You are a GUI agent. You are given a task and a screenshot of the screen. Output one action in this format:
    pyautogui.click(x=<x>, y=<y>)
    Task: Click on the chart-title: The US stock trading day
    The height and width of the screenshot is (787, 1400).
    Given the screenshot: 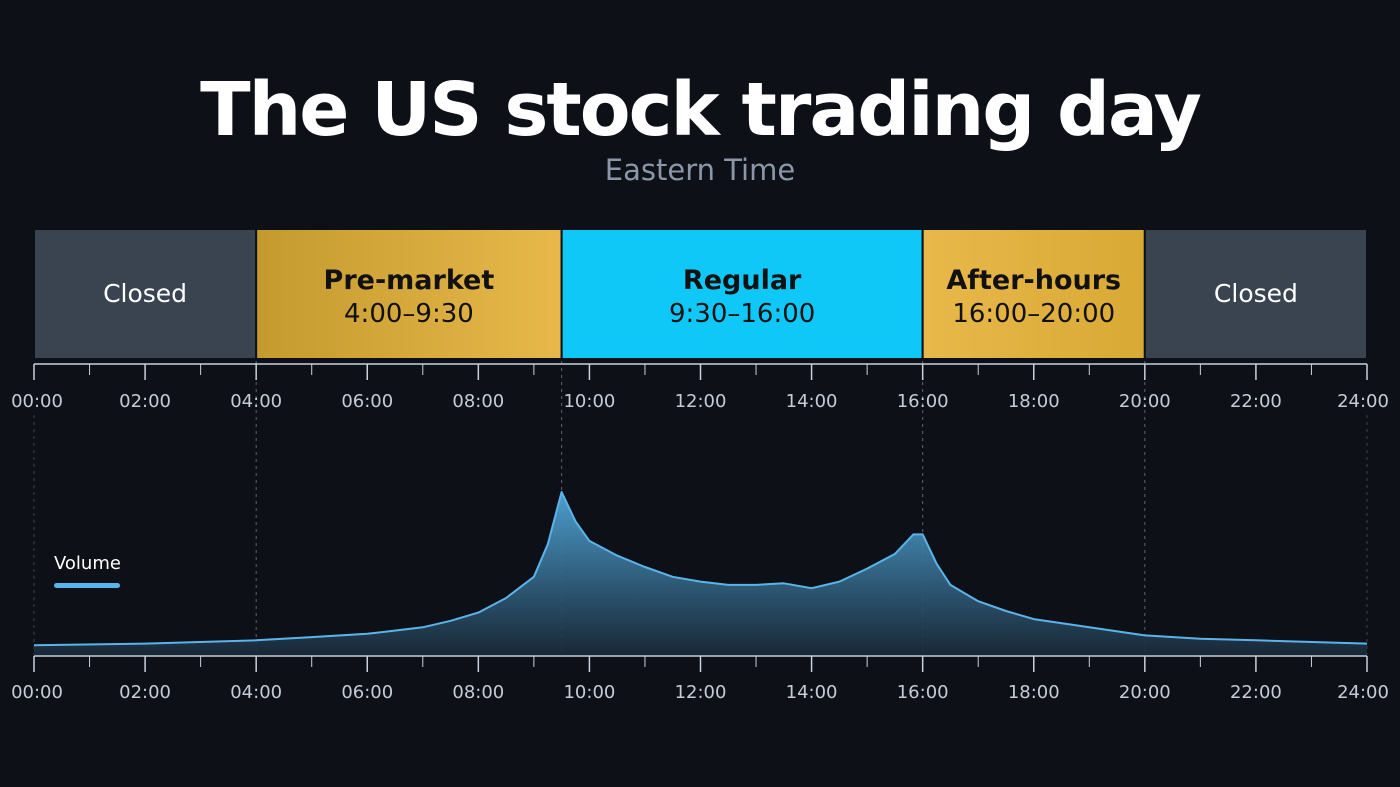 What is the action you would take?
    pyautogui.click(x=701, y=110)
    